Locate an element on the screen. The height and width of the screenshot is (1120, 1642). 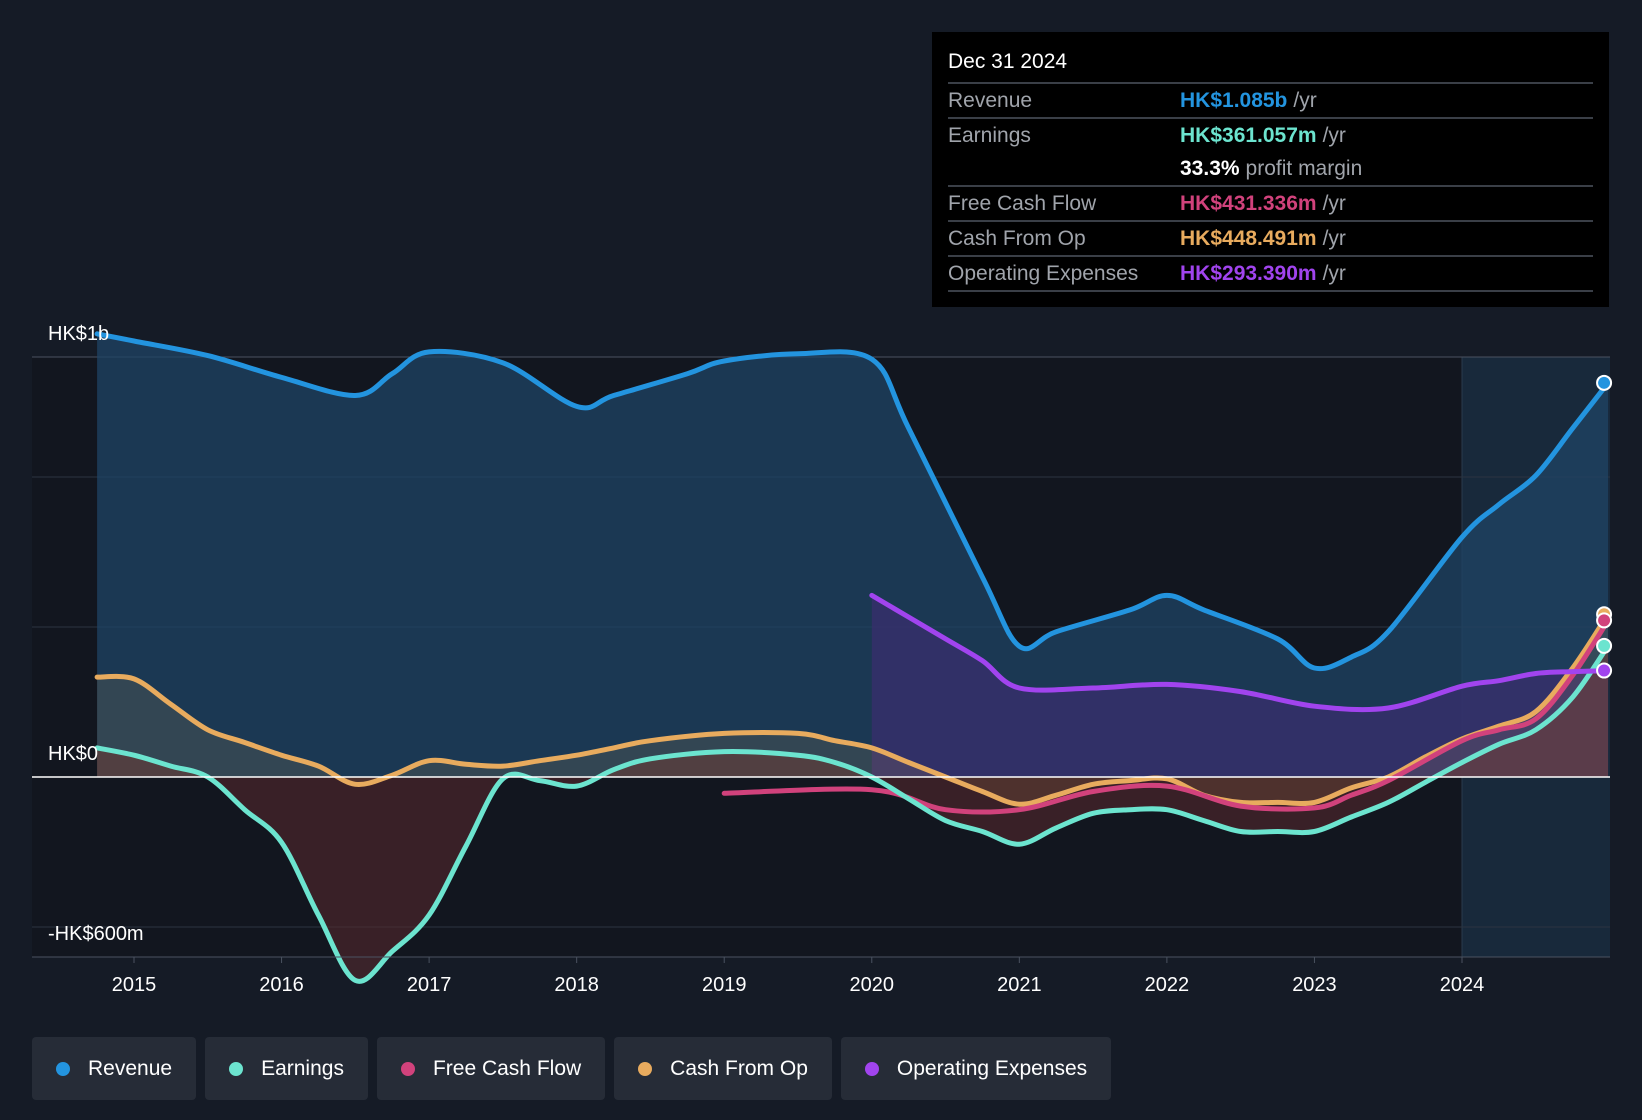
x-tick-label: 2018 is located at coordinates (576, 985).